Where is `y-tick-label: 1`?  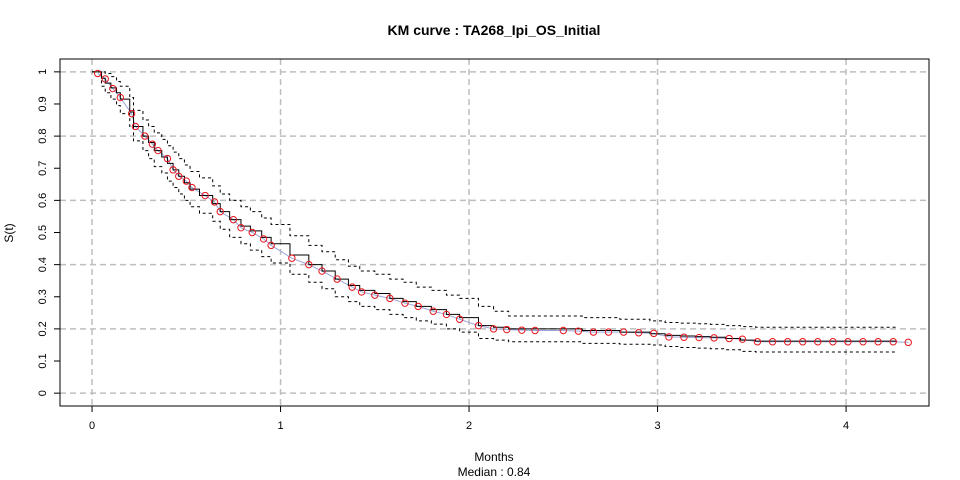
y-tick-label: 1 is located at coordinates (43, 72).